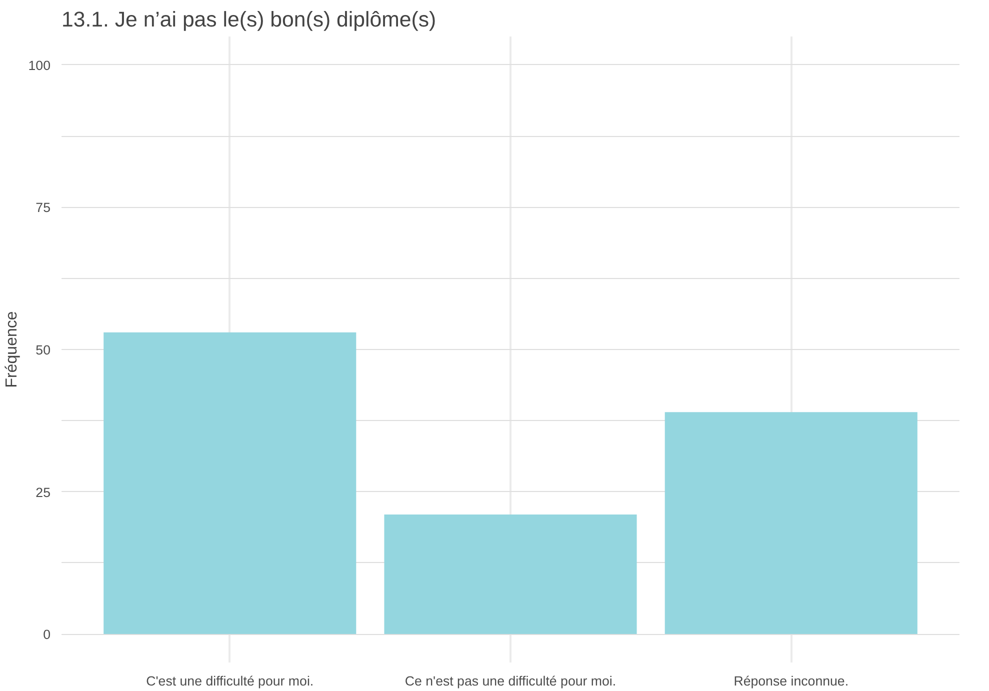 The image size is (989, 691). What do you see at coordinates (43, 350) in the screenshot?
I see `y-tick-label: 50` at bounding box center [43, 350].